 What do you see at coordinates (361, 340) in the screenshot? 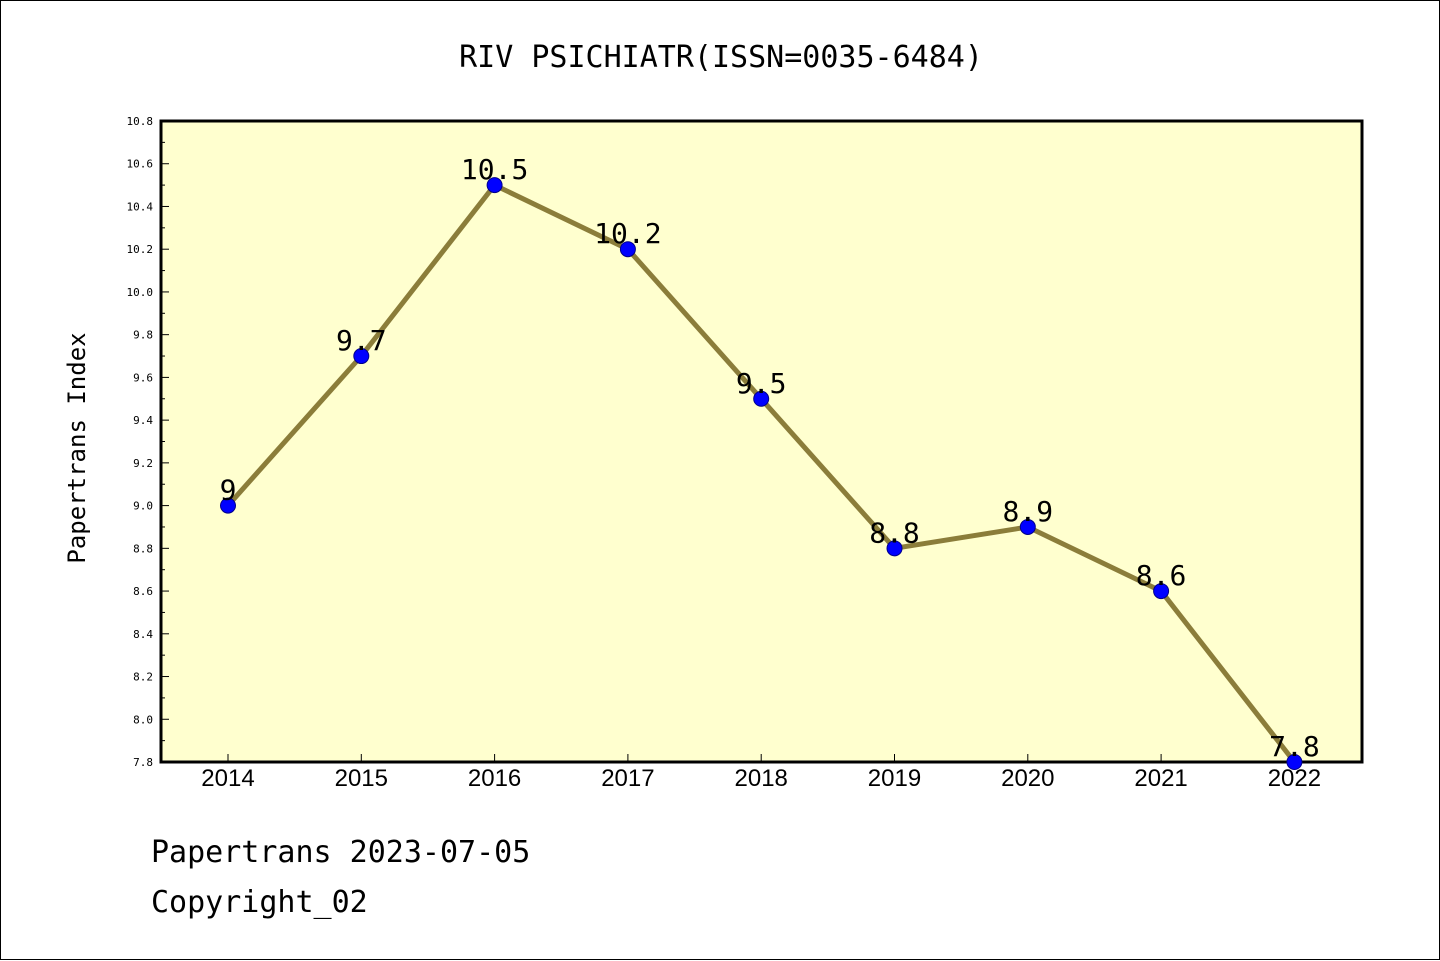
I see `data-label: 9.7` at bounding box center [361, 340].